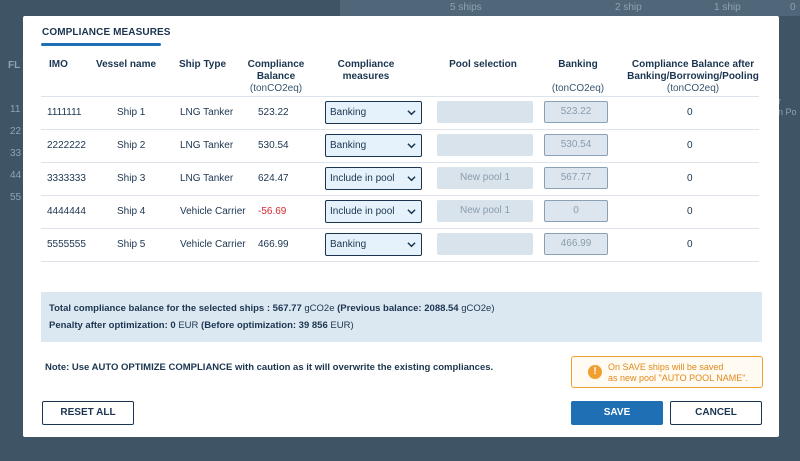 This screenshot has width=800, height=461. Describe the element at coordinates (273, 178) in the screenshot. I see `compliance-balance-cell: 624.47` at that location.